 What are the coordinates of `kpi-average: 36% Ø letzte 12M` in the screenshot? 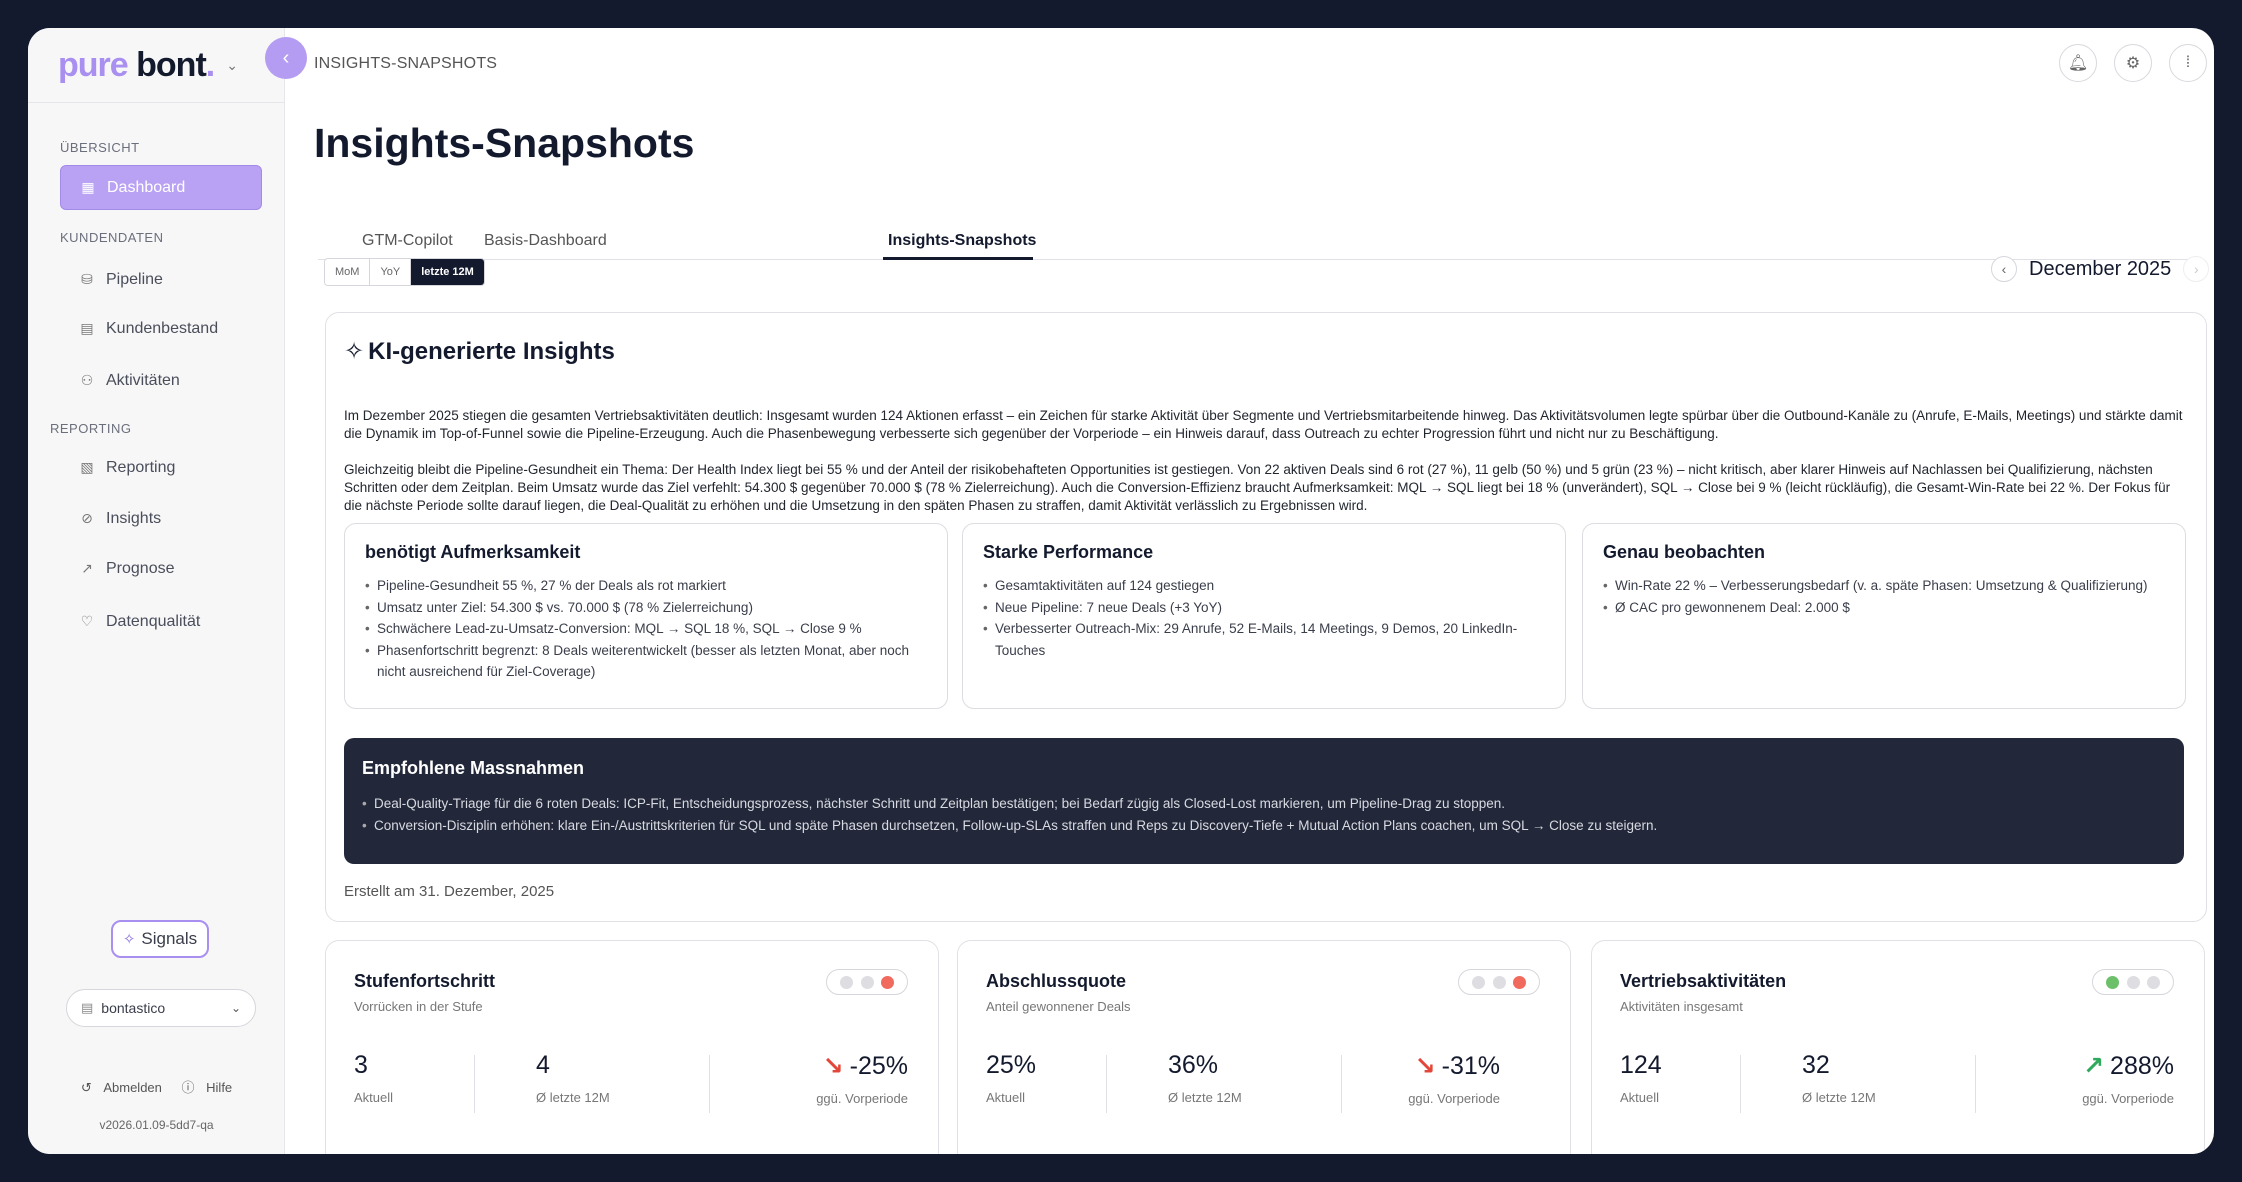 It's located at (1205, 1078).